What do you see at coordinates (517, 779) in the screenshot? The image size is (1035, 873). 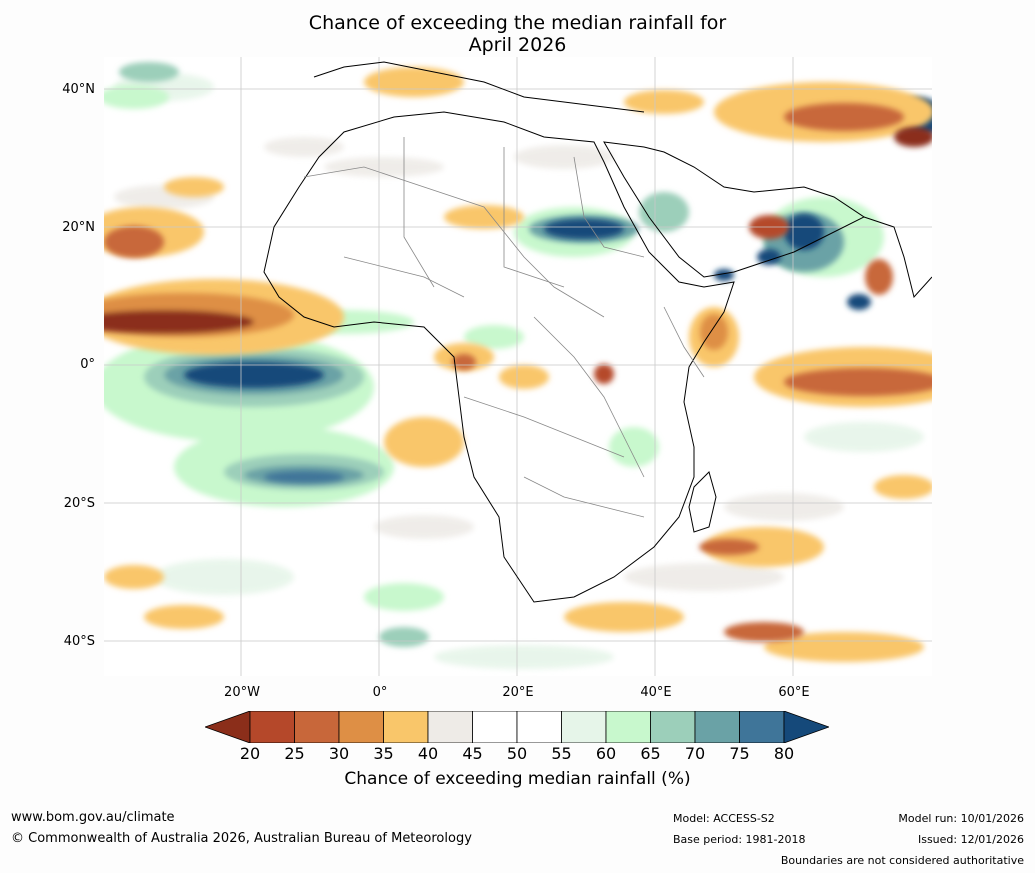 I see `colorbar-title: Chance of exceeding median rainfall (%)` at bounding box center [517, 779].